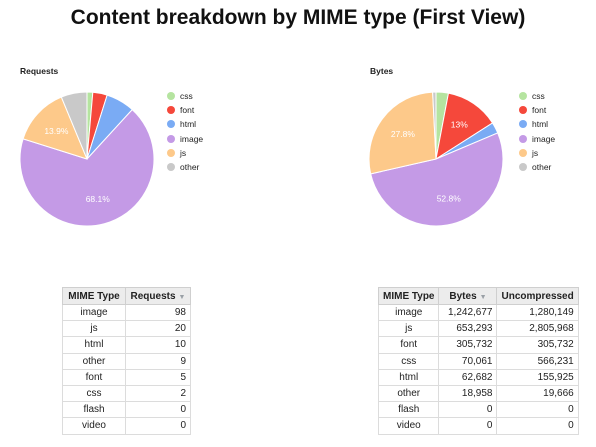 The width and height of the screenshot is (596, 447). I want to click on table-row: js 20, so click(126, 329).